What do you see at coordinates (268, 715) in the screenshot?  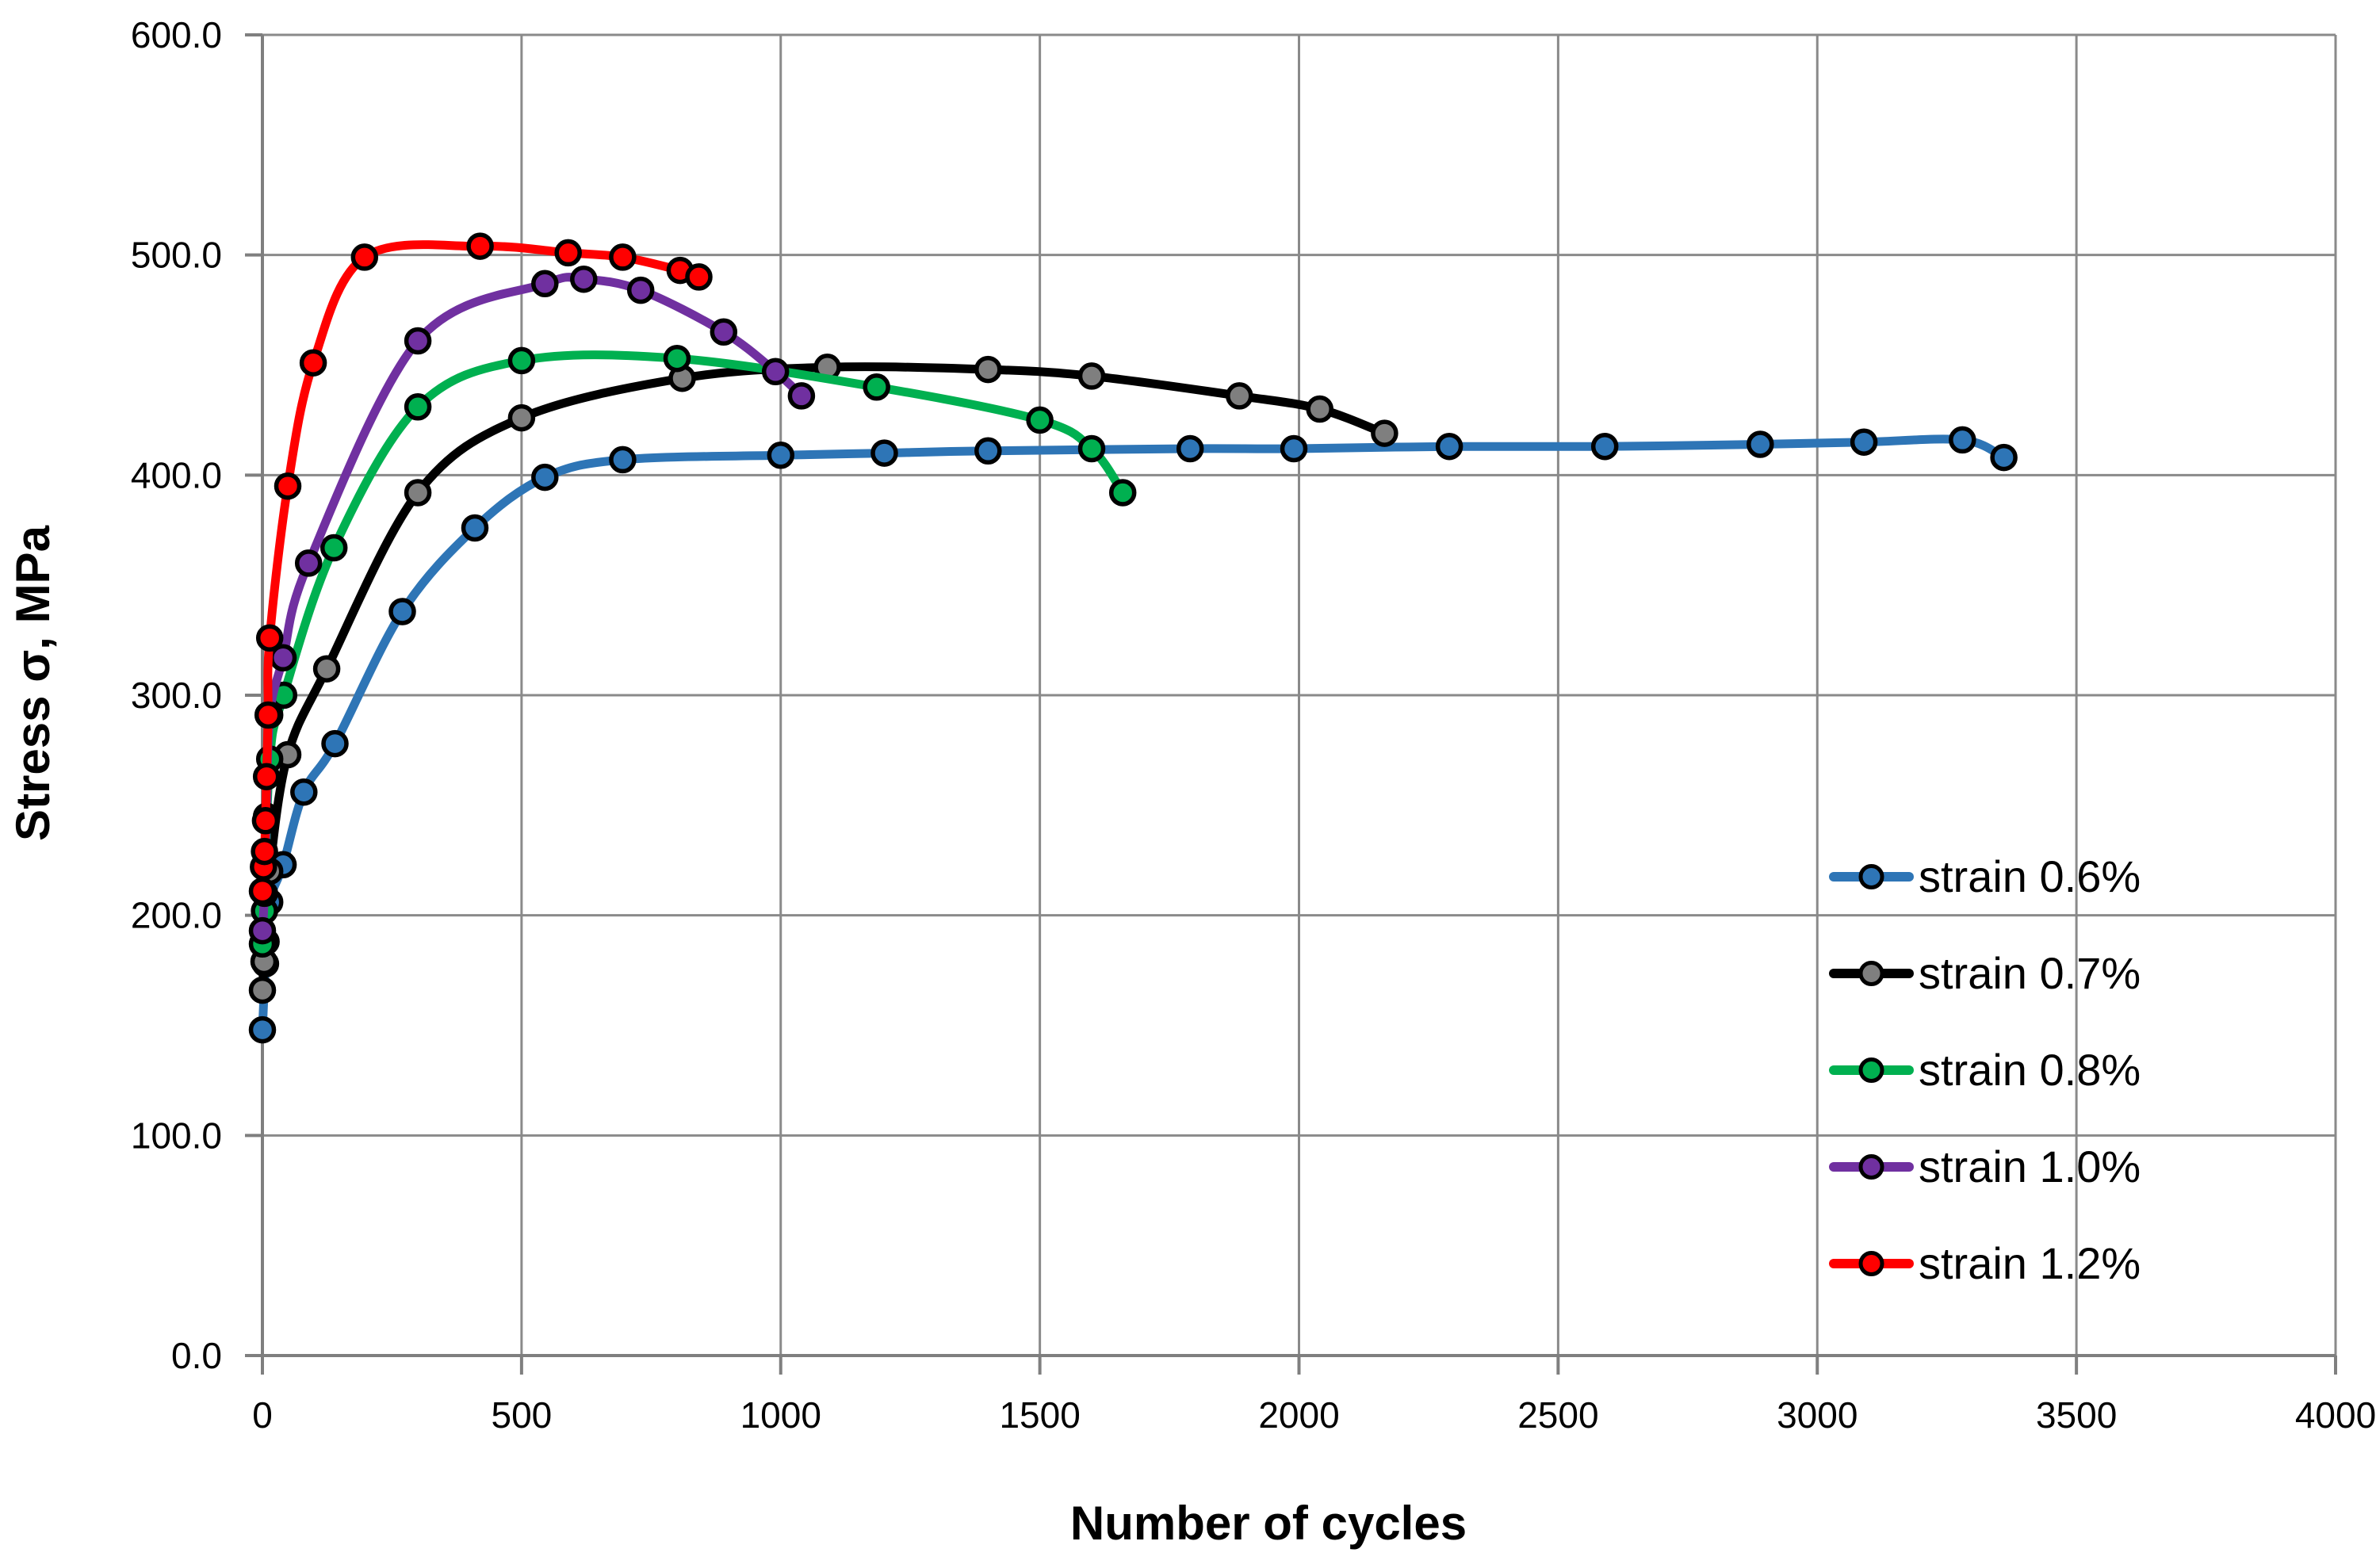 I see `data-point-strain-1.2--5` at bounding box center [268, 715].